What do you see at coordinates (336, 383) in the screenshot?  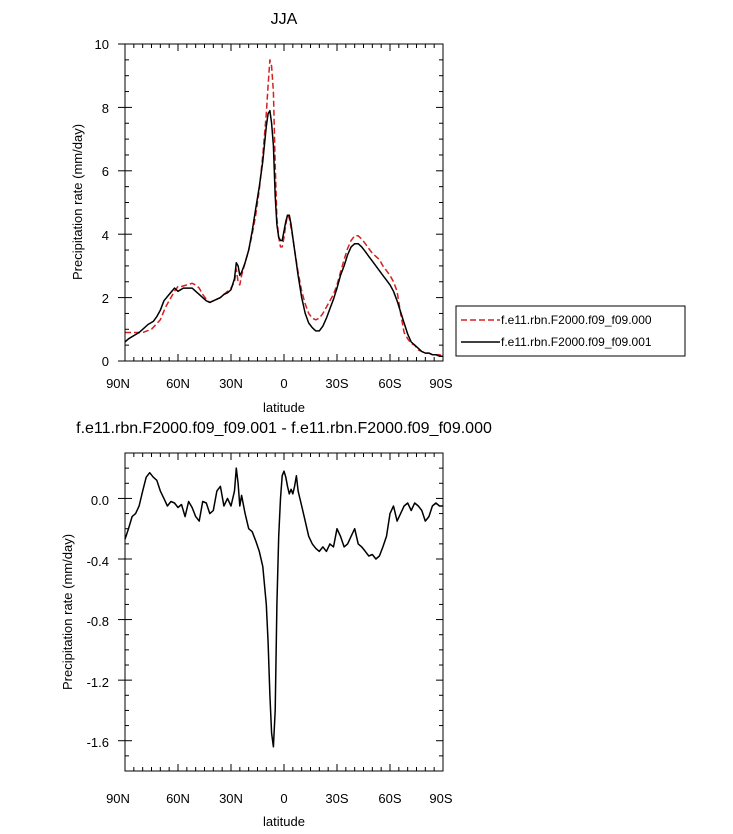 I see `top-x-tick-label-30s: 30S` at bounding box center [336, 383].